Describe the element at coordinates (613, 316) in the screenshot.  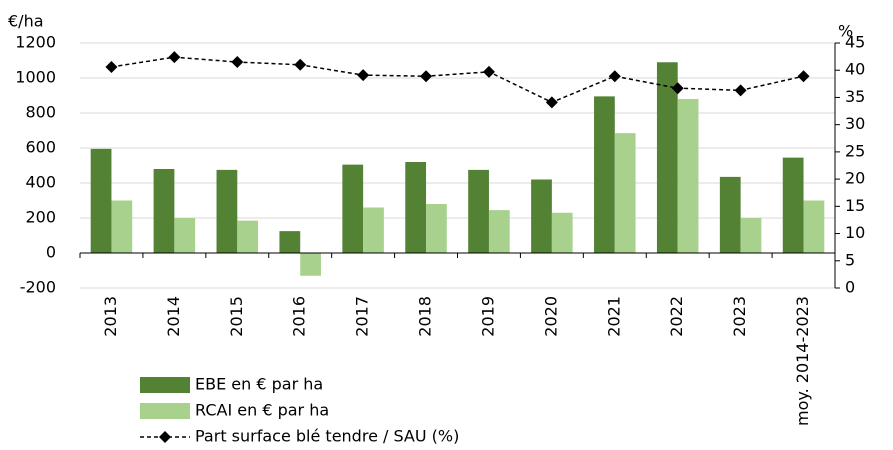
I see `x-tick-label: 2021` at that location.